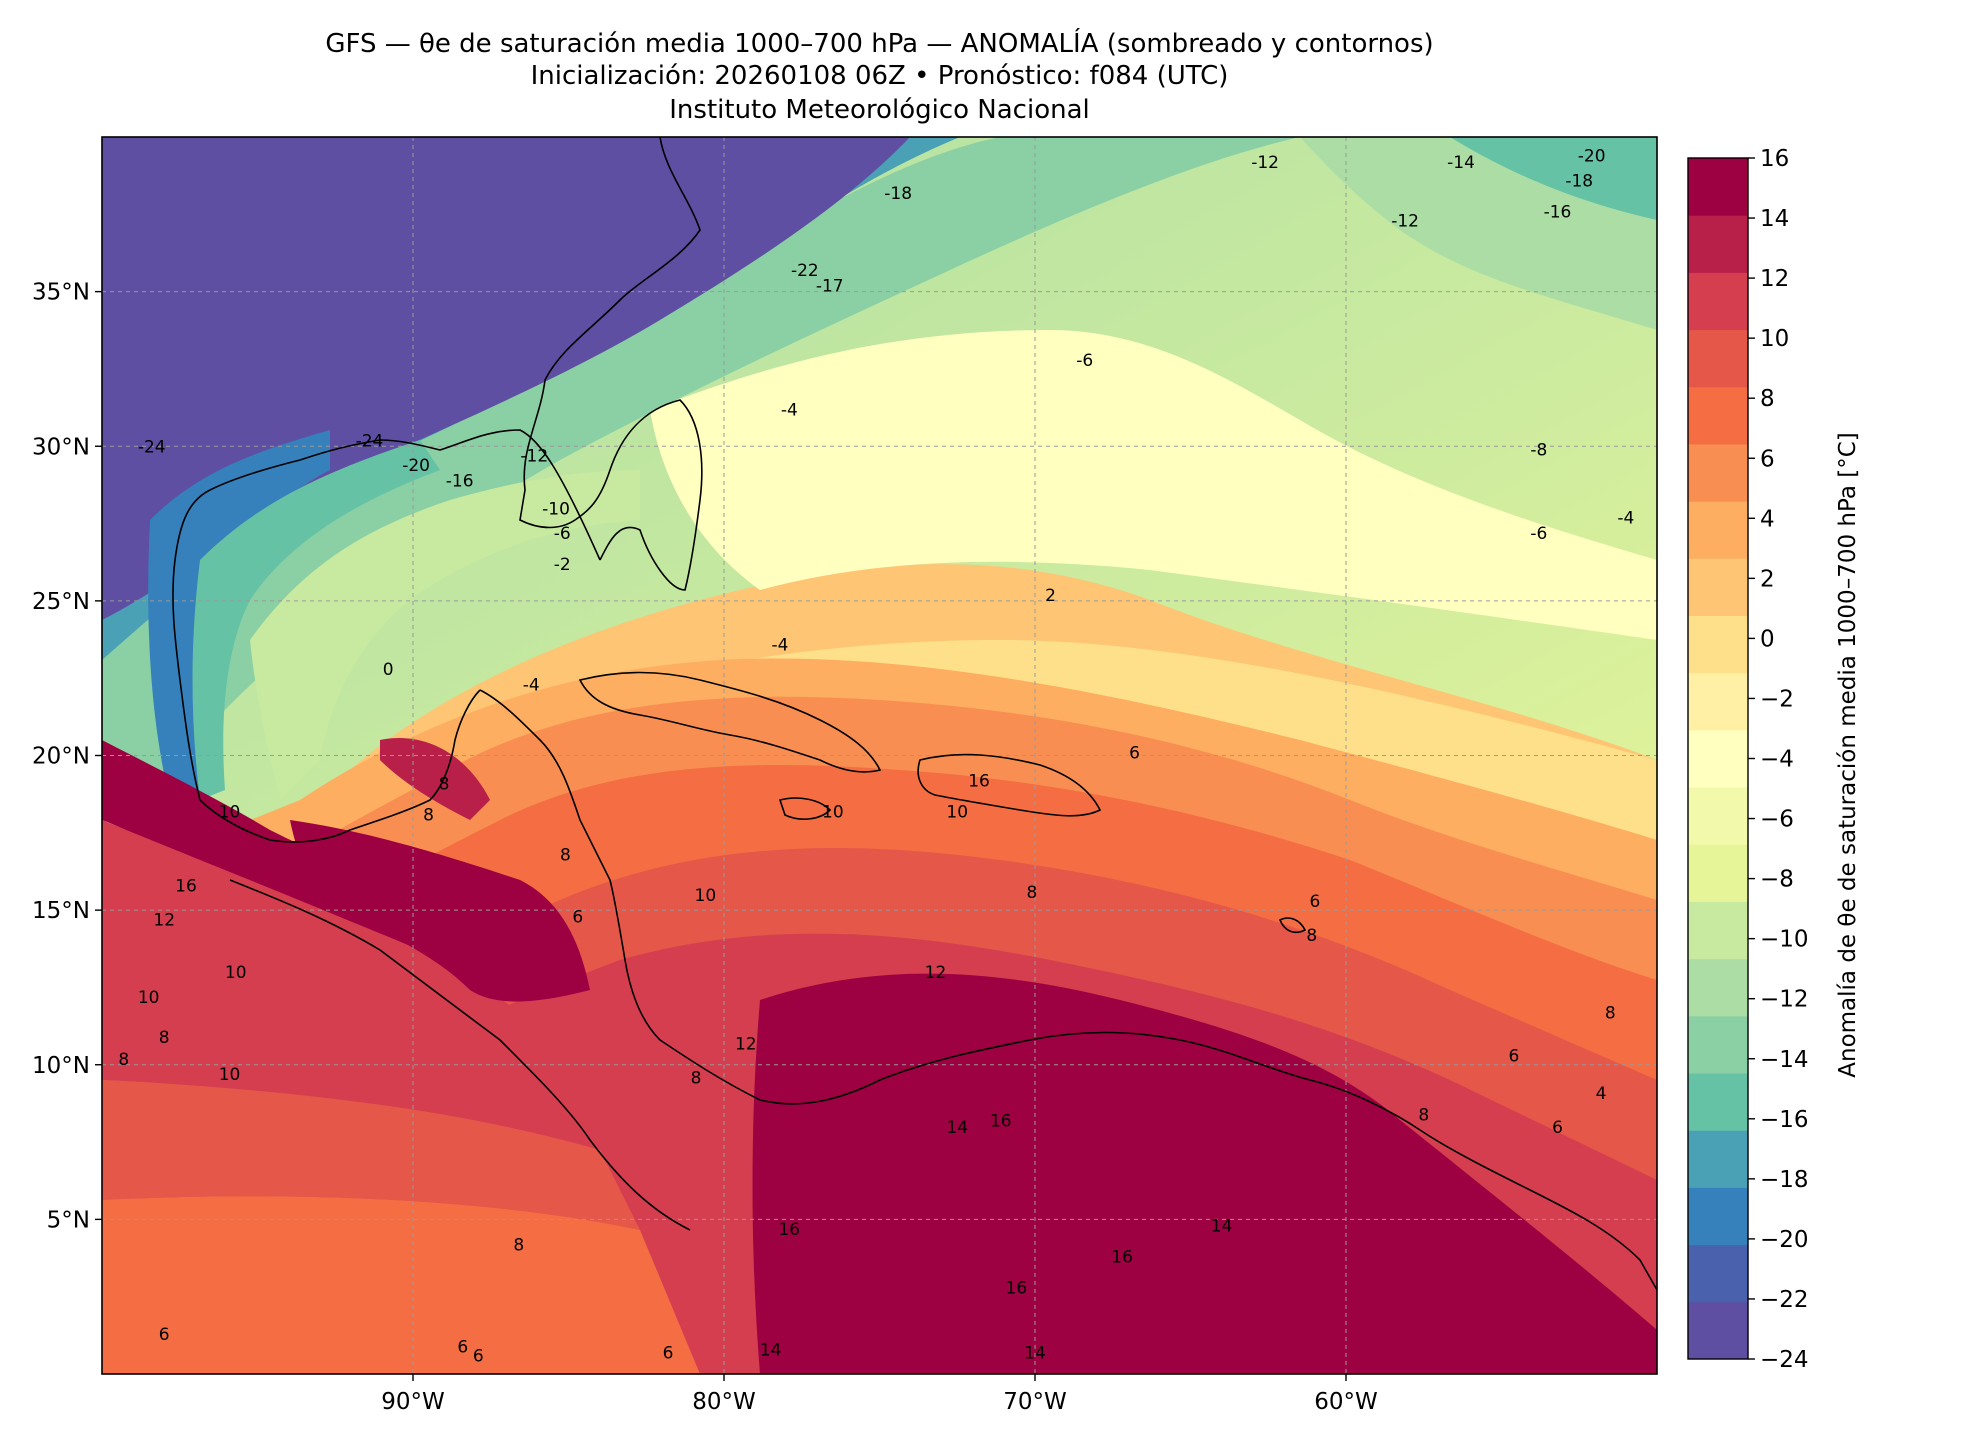 The width and height of the screenshot is (1980, 1440). Describe the element at coordinates (1774, 279) in the screenshot. I see `colorbar-tick-label: 12` at that location.